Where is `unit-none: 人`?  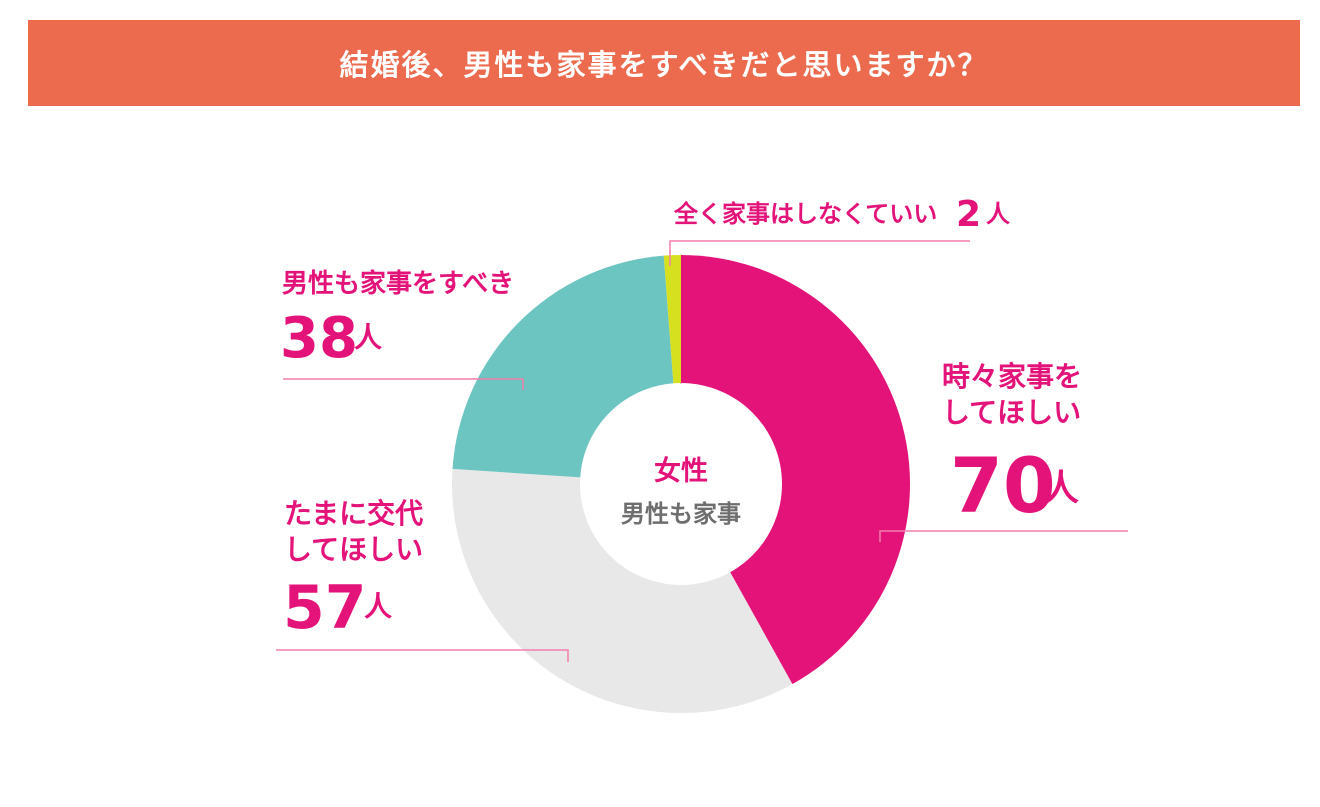 unit-none: 人 is located at coordinates (998, 214).